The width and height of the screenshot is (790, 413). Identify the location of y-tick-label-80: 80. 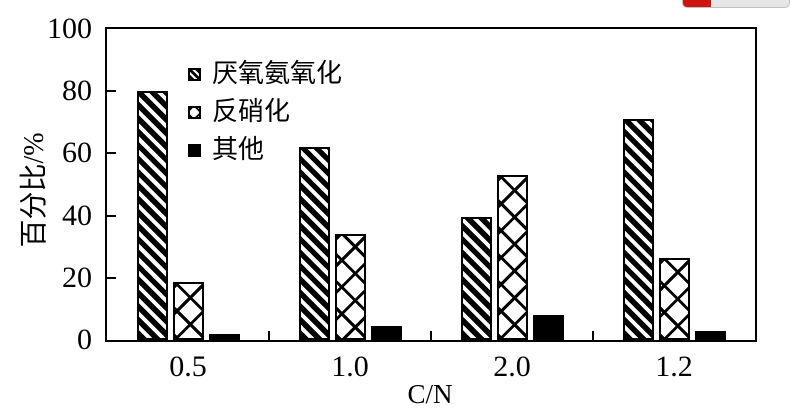
(77, 91).